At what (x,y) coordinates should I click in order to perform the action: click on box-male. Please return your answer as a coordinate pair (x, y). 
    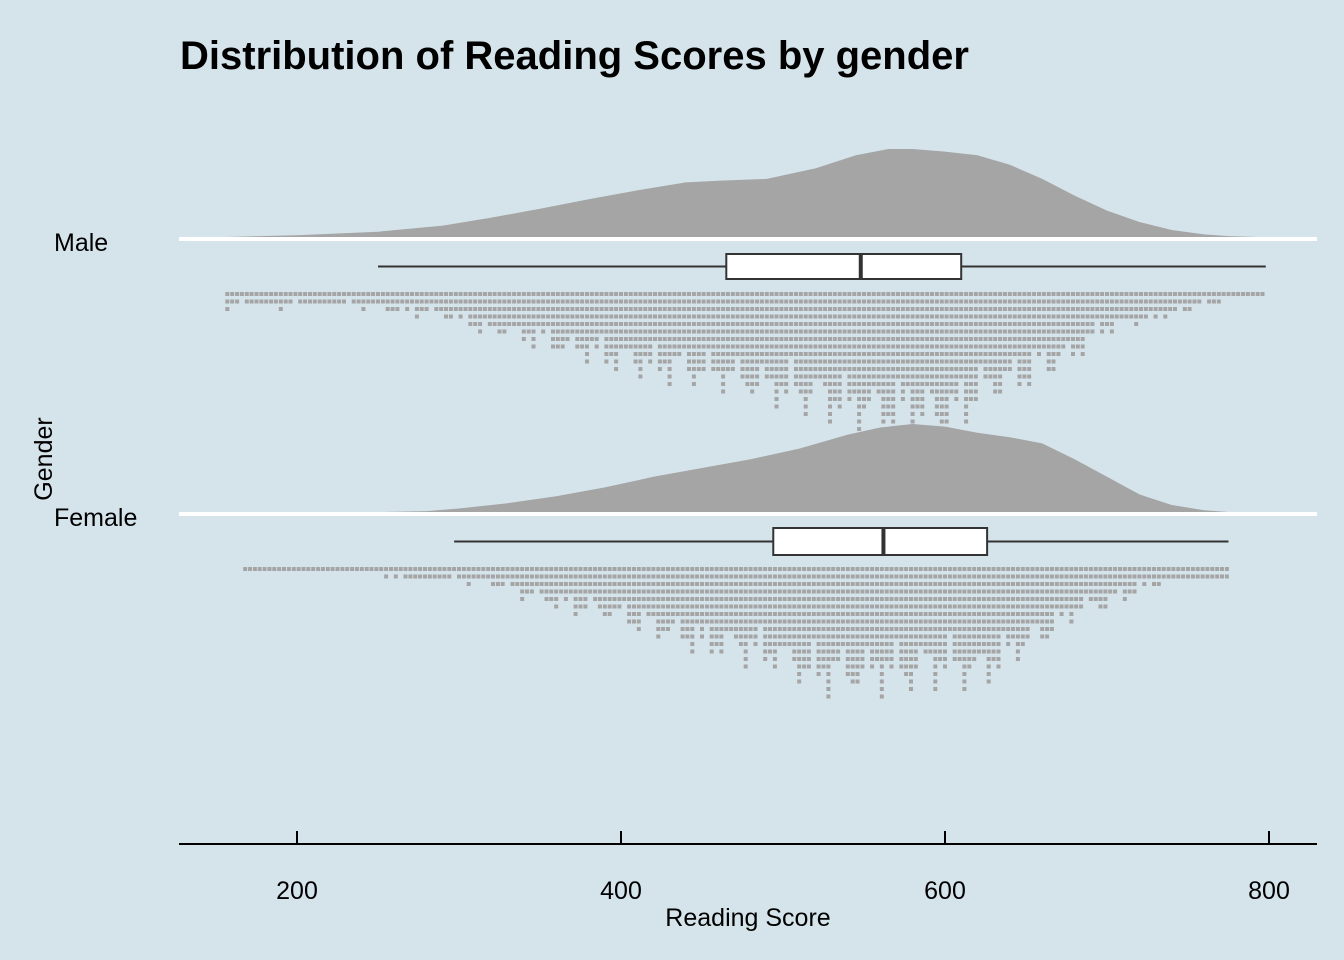
    Looking at the image, I should click on (844, 266).